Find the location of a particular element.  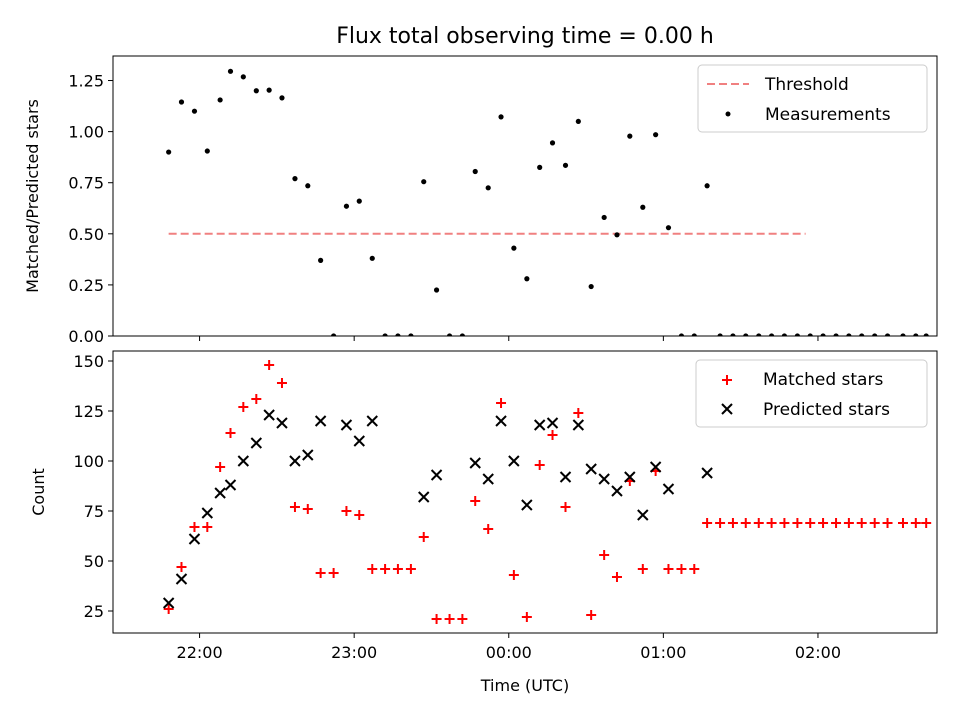

y-tick-label: 25 is located at coordinates (94, 611).